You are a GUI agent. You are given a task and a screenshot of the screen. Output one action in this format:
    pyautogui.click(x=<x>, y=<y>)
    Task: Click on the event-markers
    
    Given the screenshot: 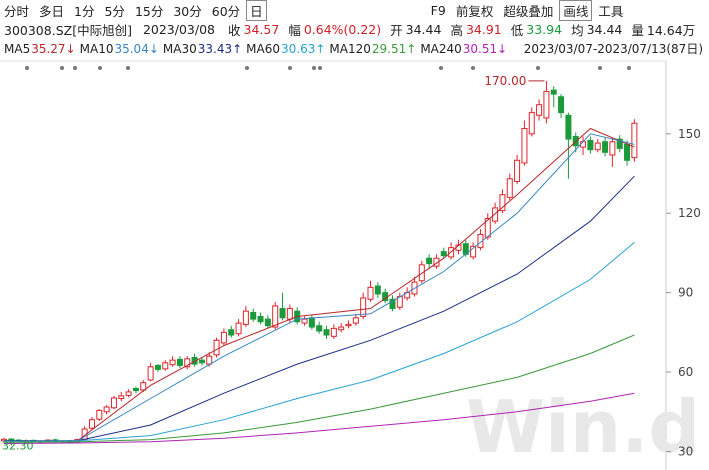 What is the action you would take?
    pyautogui.click(x=328, y=68)
    